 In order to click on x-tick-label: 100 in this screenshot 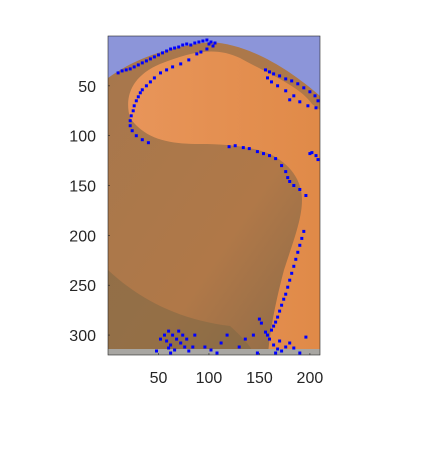, I will do `click(209, 378)`.